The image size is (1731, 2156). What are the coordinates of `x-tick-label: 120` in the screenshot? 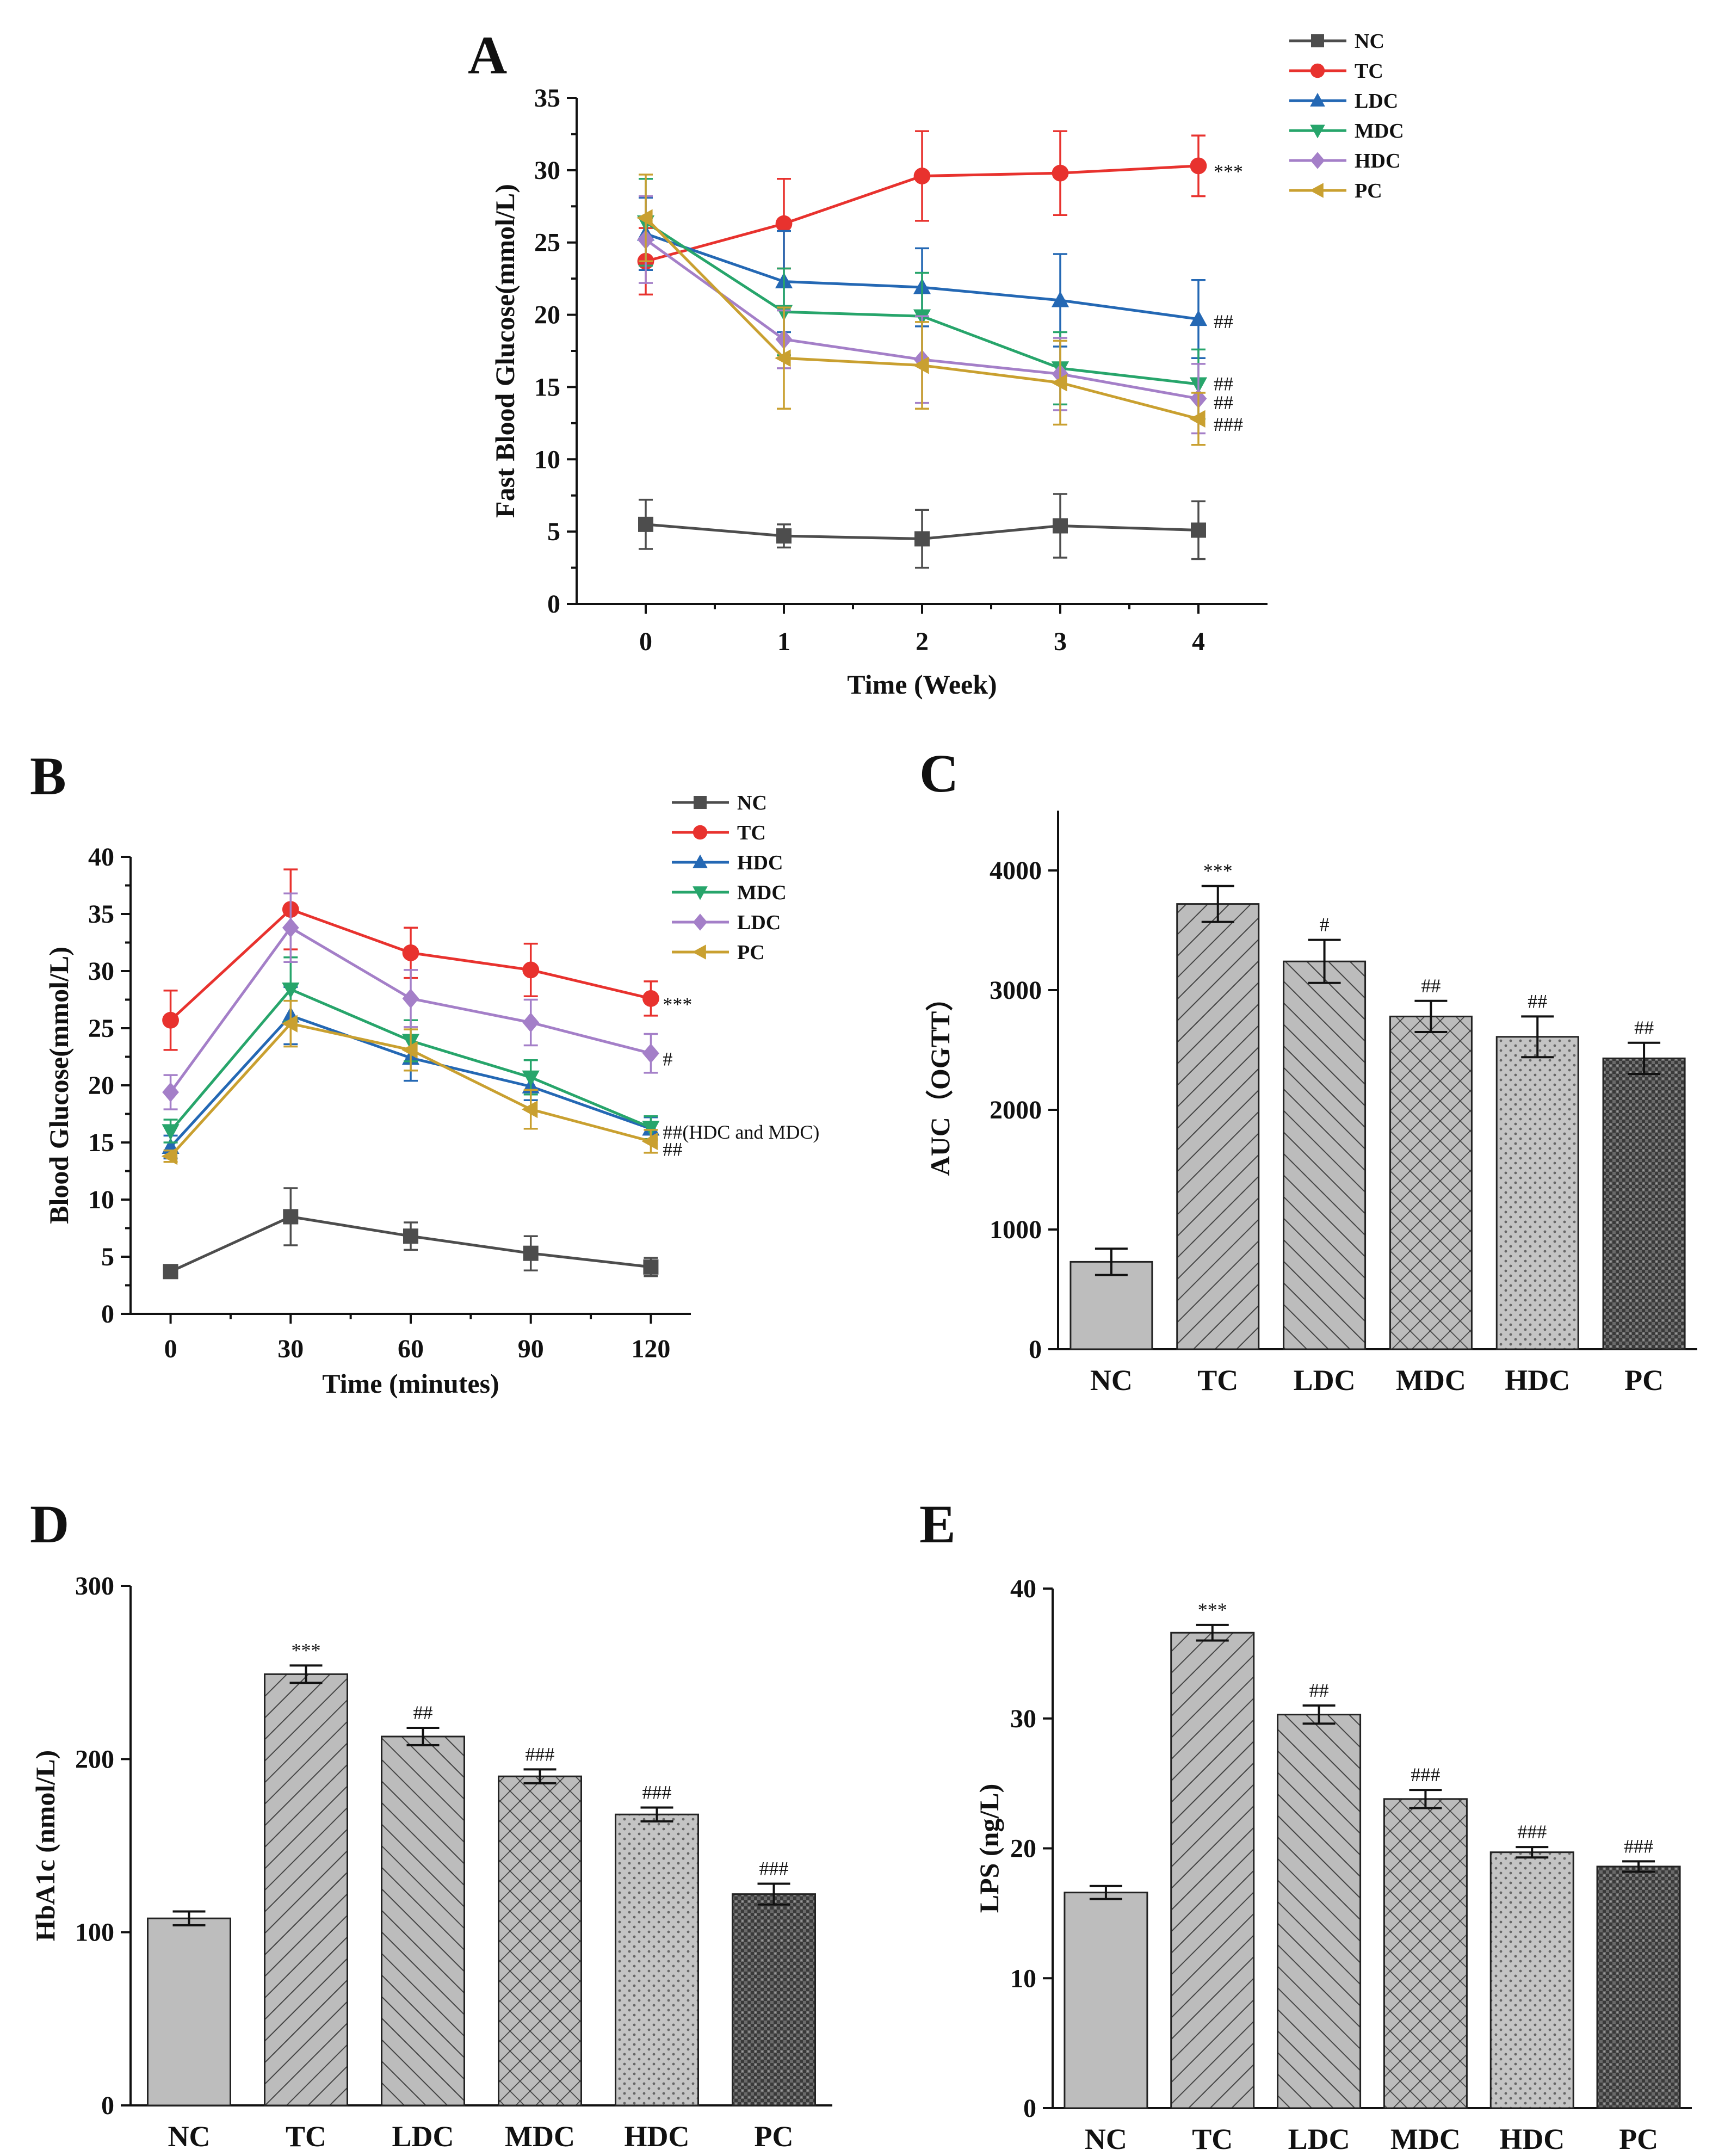 It's located at (650, 1349).